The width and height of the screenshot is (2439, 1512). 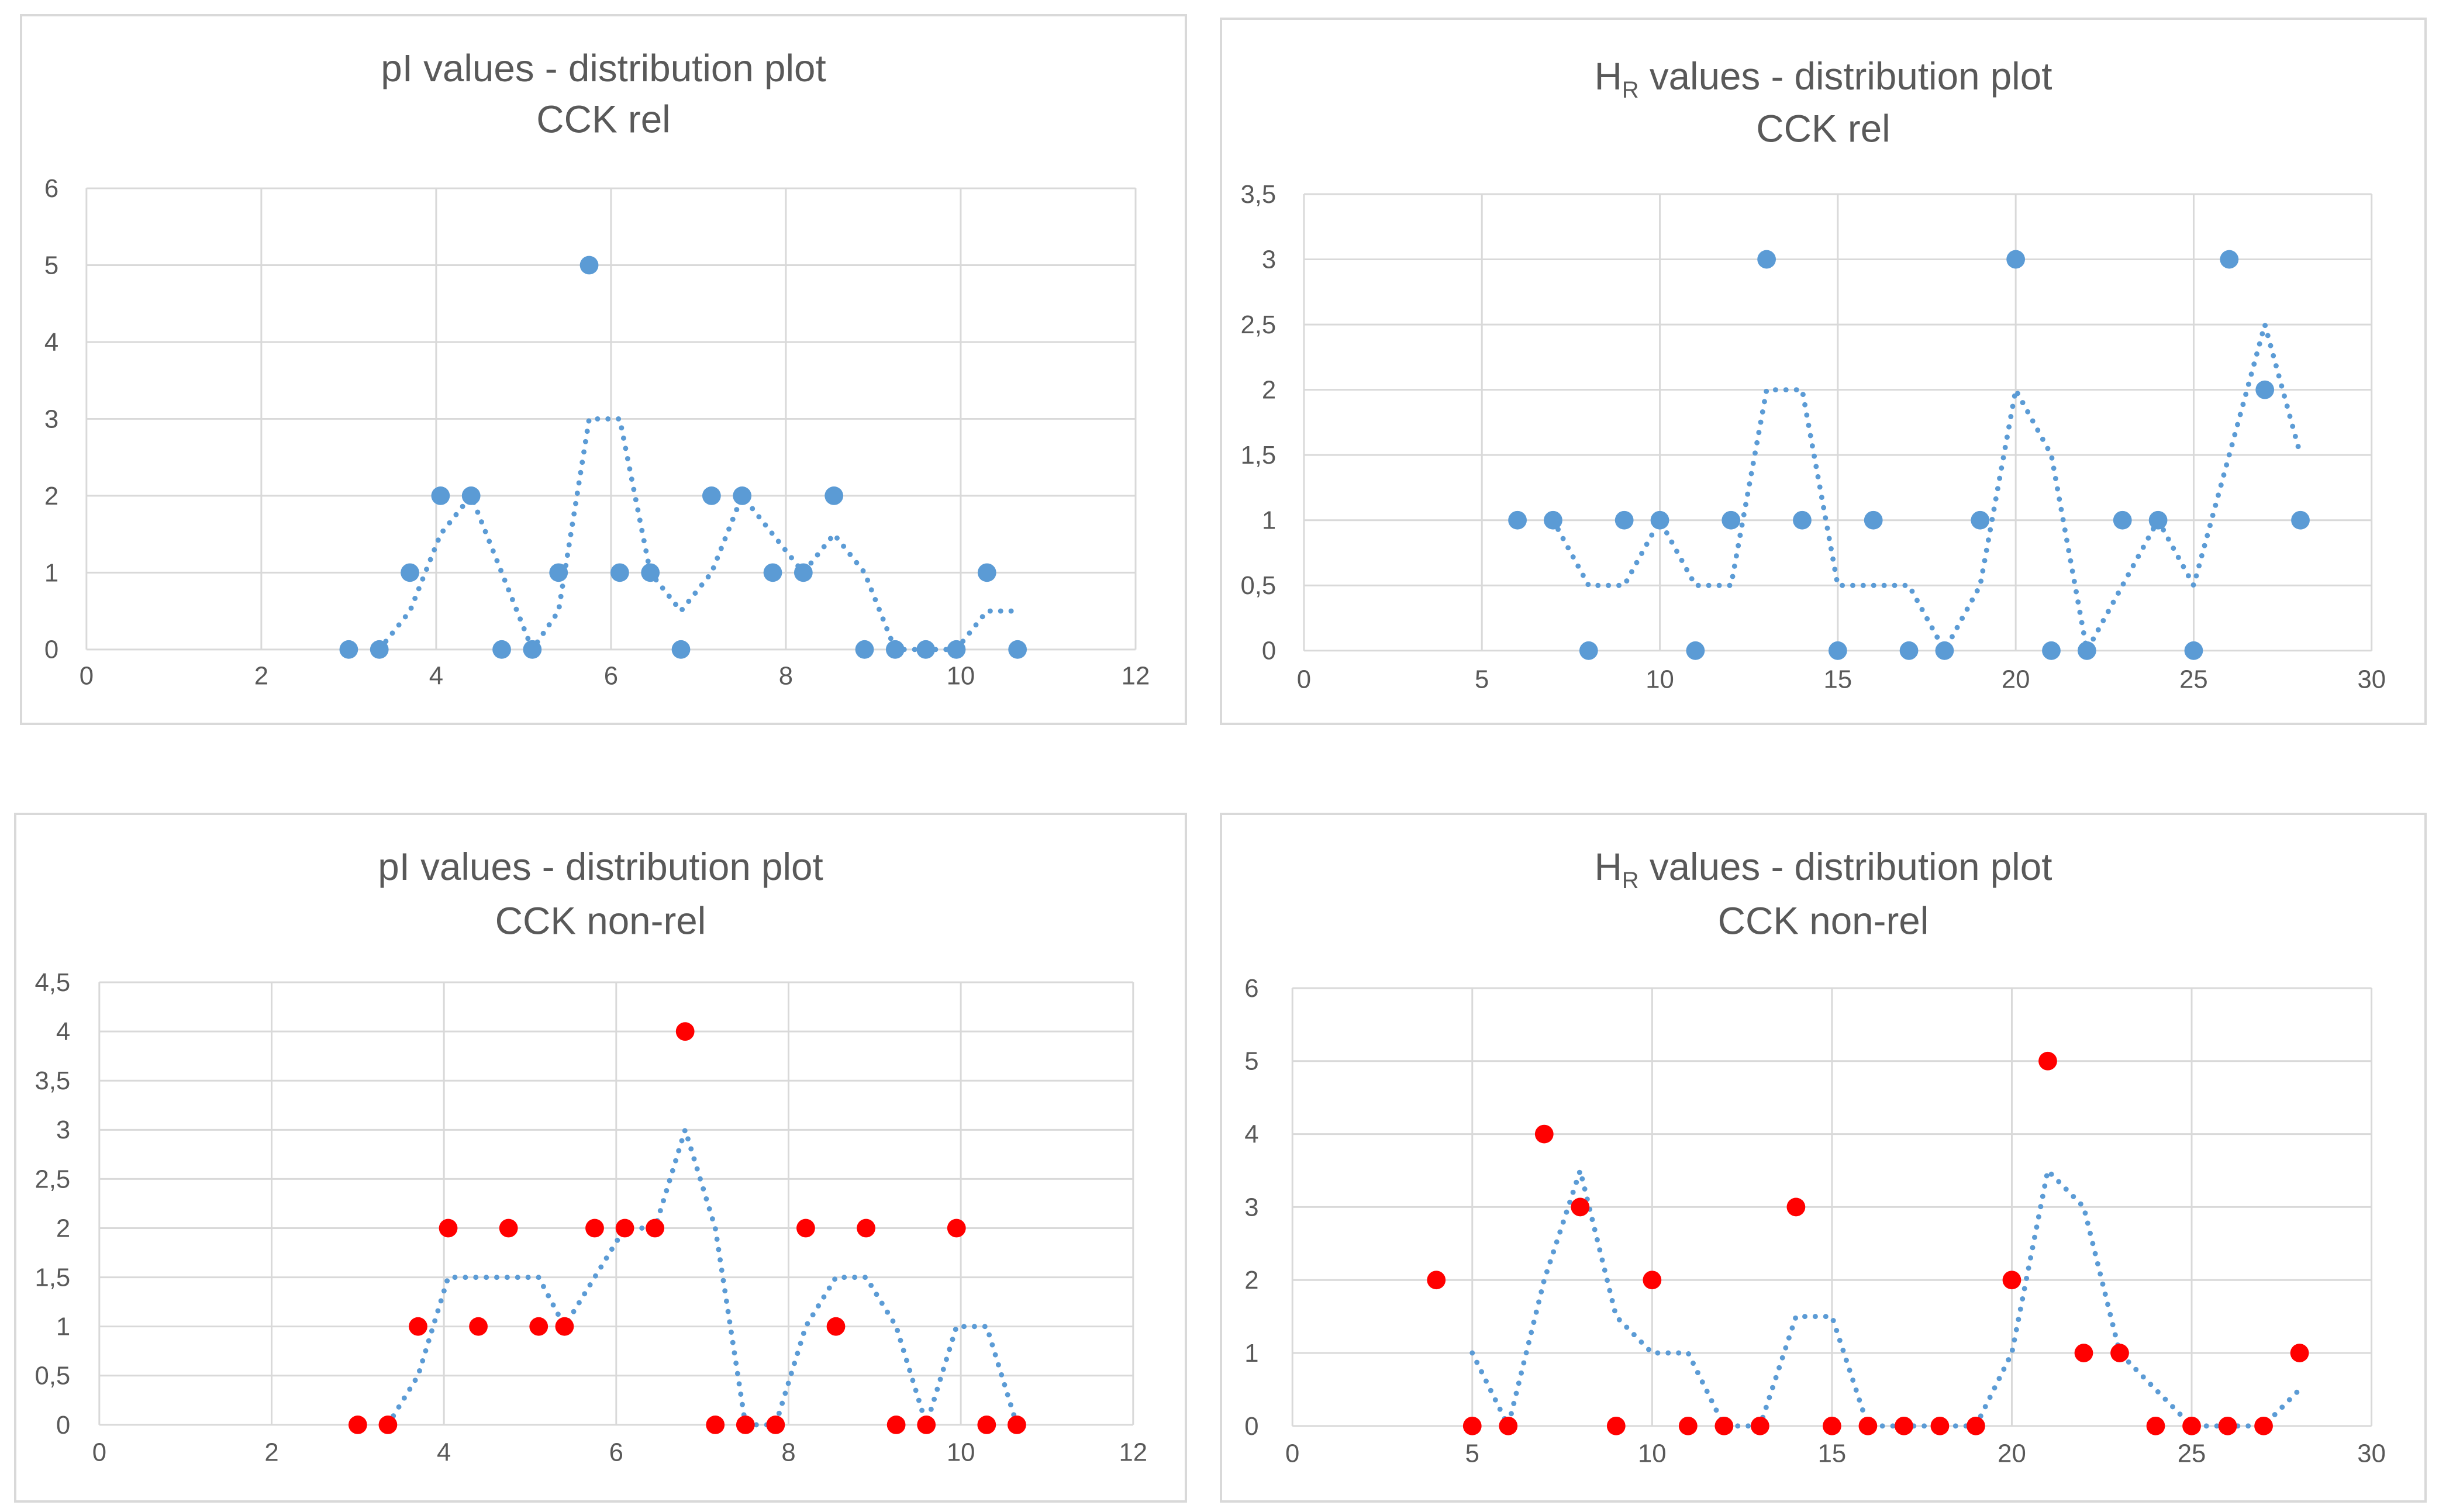 What do you see at coordinates (51, 342) in the screenshot?
I see `y-tick-label: 4` at bounding box center [51, 342].